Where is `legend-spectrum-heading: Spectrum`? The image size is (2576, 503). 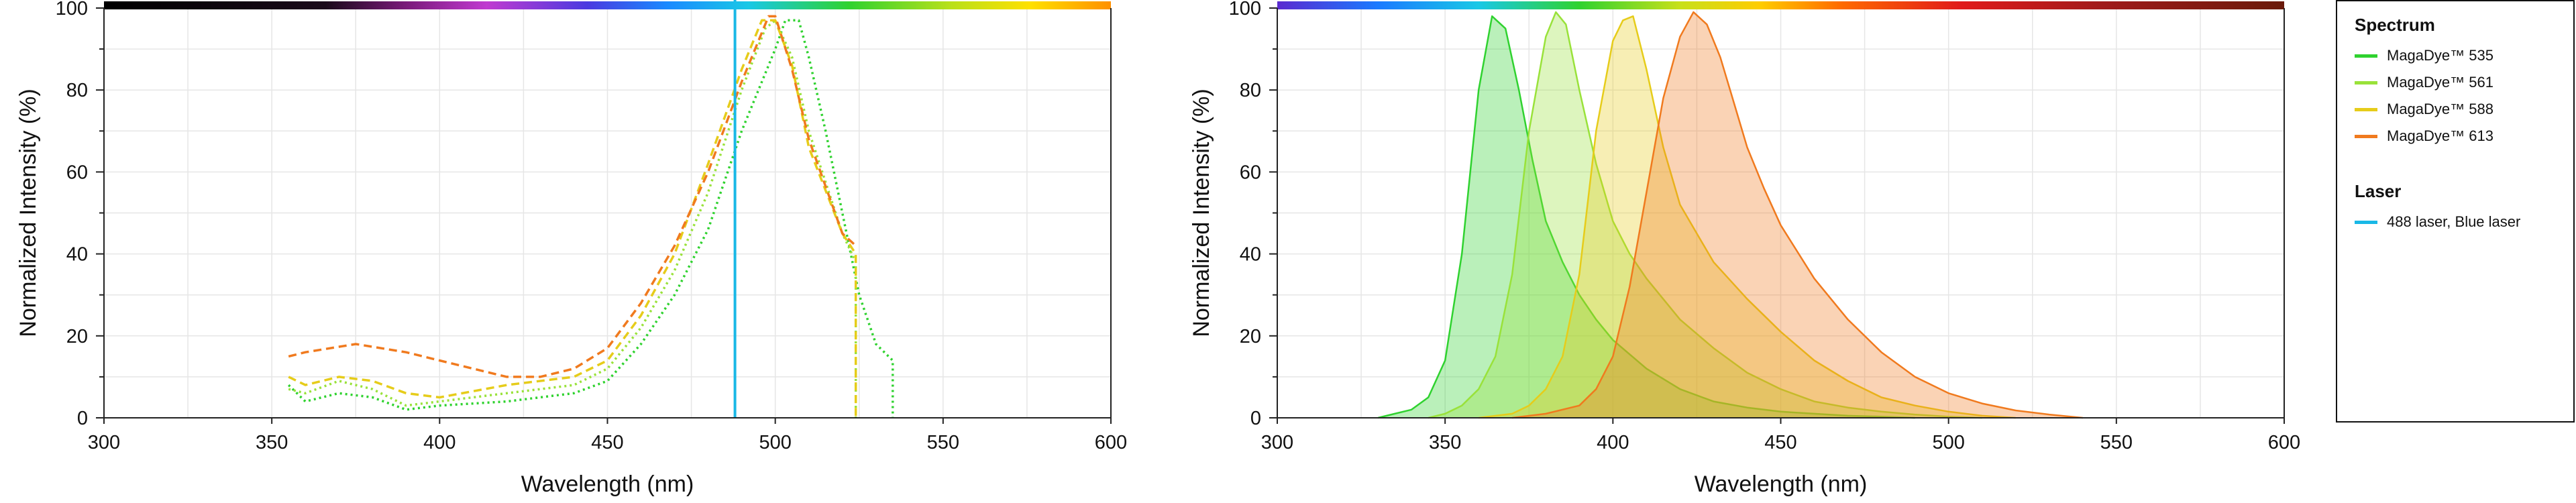 legend-spectrum-heading: Spectrum is located at coordinates (2395, 25).